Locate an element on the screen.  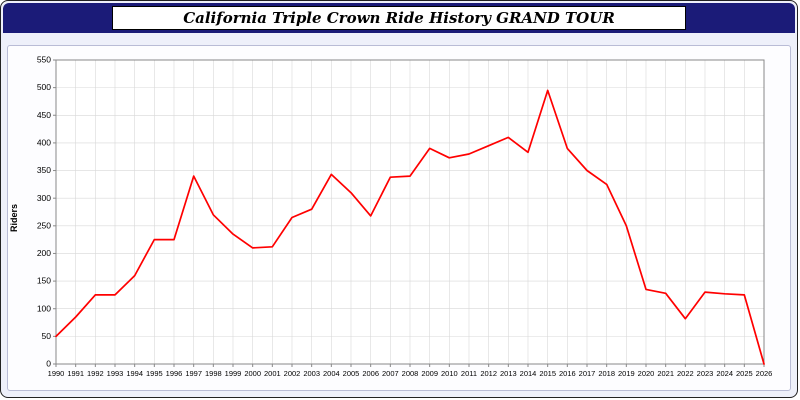
svg-text: 450 is located at coordinates (44, 115).